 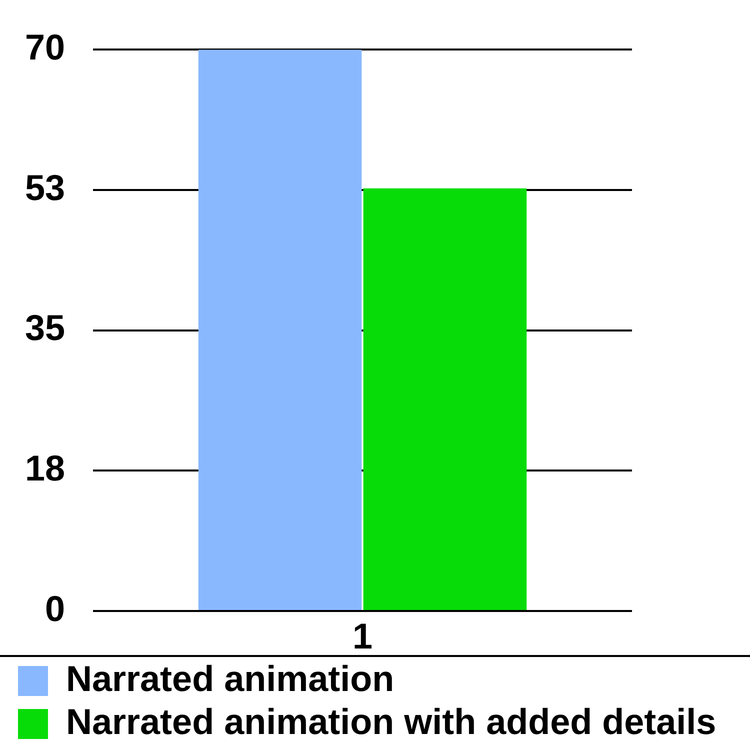 What do you see at coordinates (362, 636) in the screenshot?
I see `x-tick-label: 1` at bounding box center [362, 636].